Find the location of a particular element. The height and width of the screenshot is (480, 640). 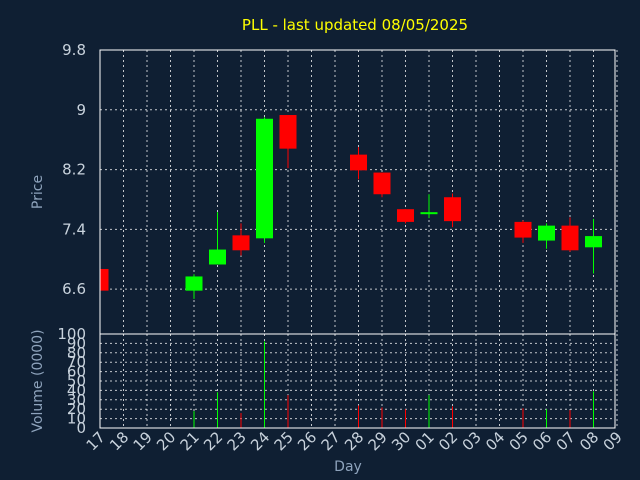

price-y-ticks: 6.6 7.4 8.2 9 9.8 is located at coordinates (74, 169).